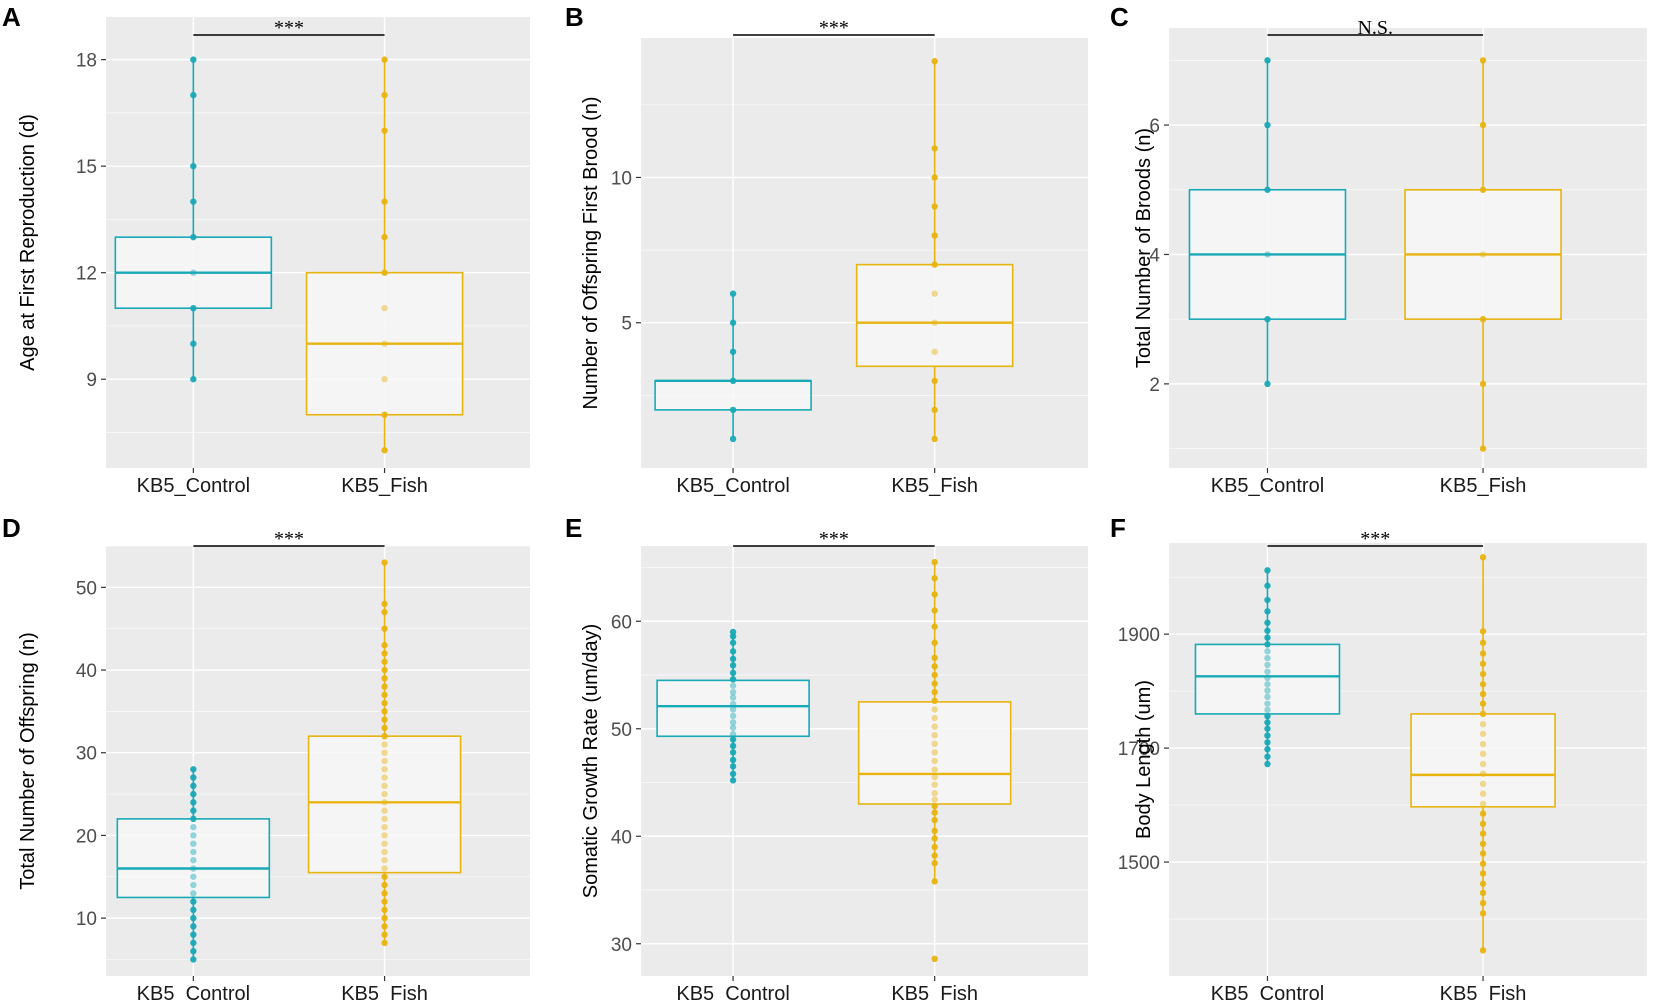 The image size is (1665, 1000). What do you see at coordinates (573, 528) in the screenshot?
I see `panel-letter: E` at bounding box center [573, 528].